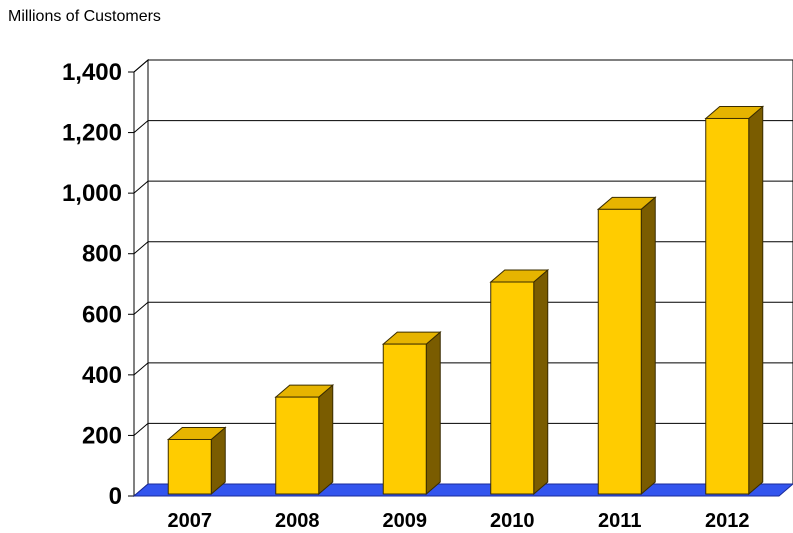 The height and width of the screenshot is (533, 793). Describe the element at coordinates (619, 521) in the screenshot. I see `x-tick-label: 2011` at that location.